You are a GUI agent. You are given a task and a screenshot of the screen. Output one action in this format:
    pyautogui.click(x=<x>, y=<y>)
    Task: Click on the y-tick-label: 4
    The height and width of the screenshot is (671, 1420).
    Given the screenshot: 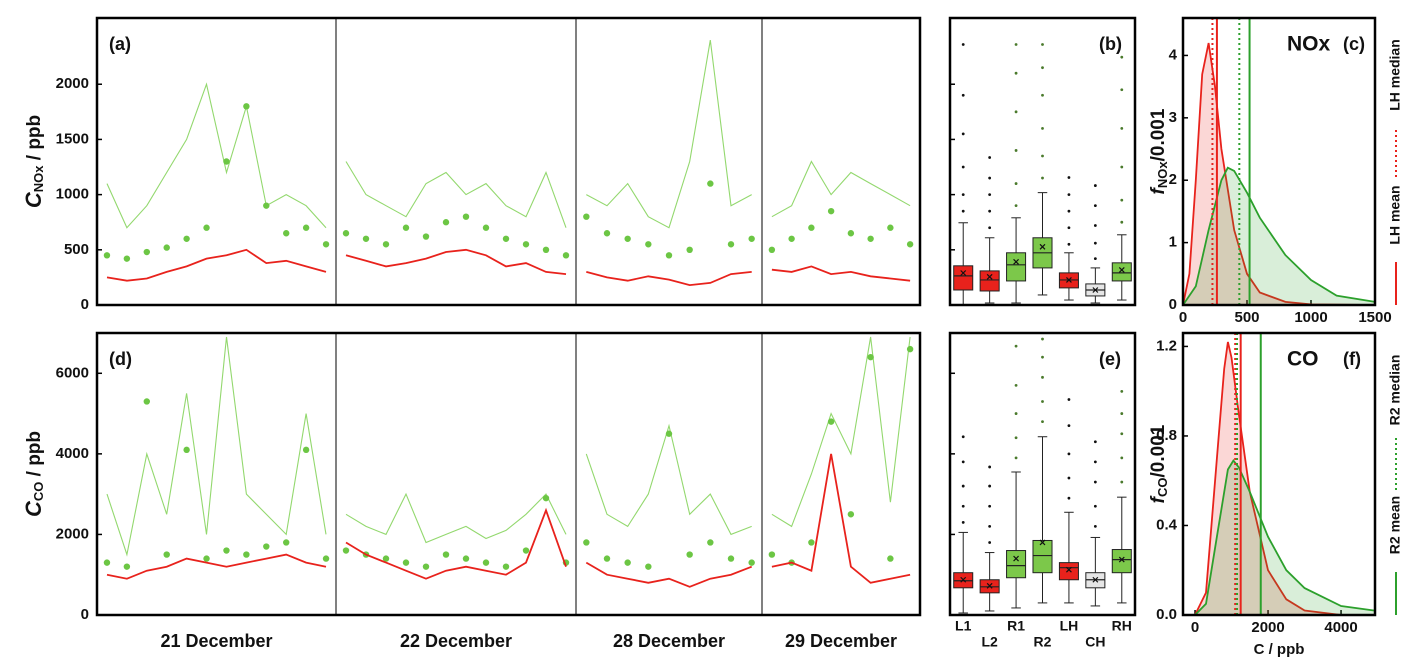 What is the action you would take?
    pyautogui.click(x=1173, y=54)
    